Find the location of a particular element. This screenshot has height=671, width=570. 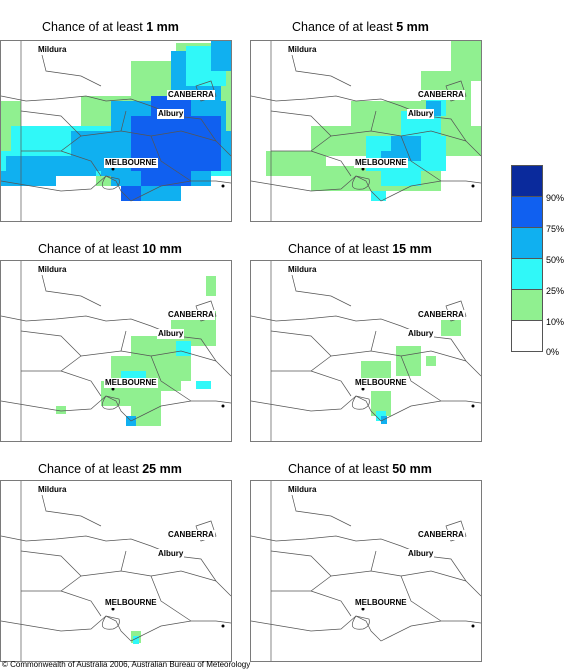

legend-label-25: 25% is located at coordinates (555, 291).